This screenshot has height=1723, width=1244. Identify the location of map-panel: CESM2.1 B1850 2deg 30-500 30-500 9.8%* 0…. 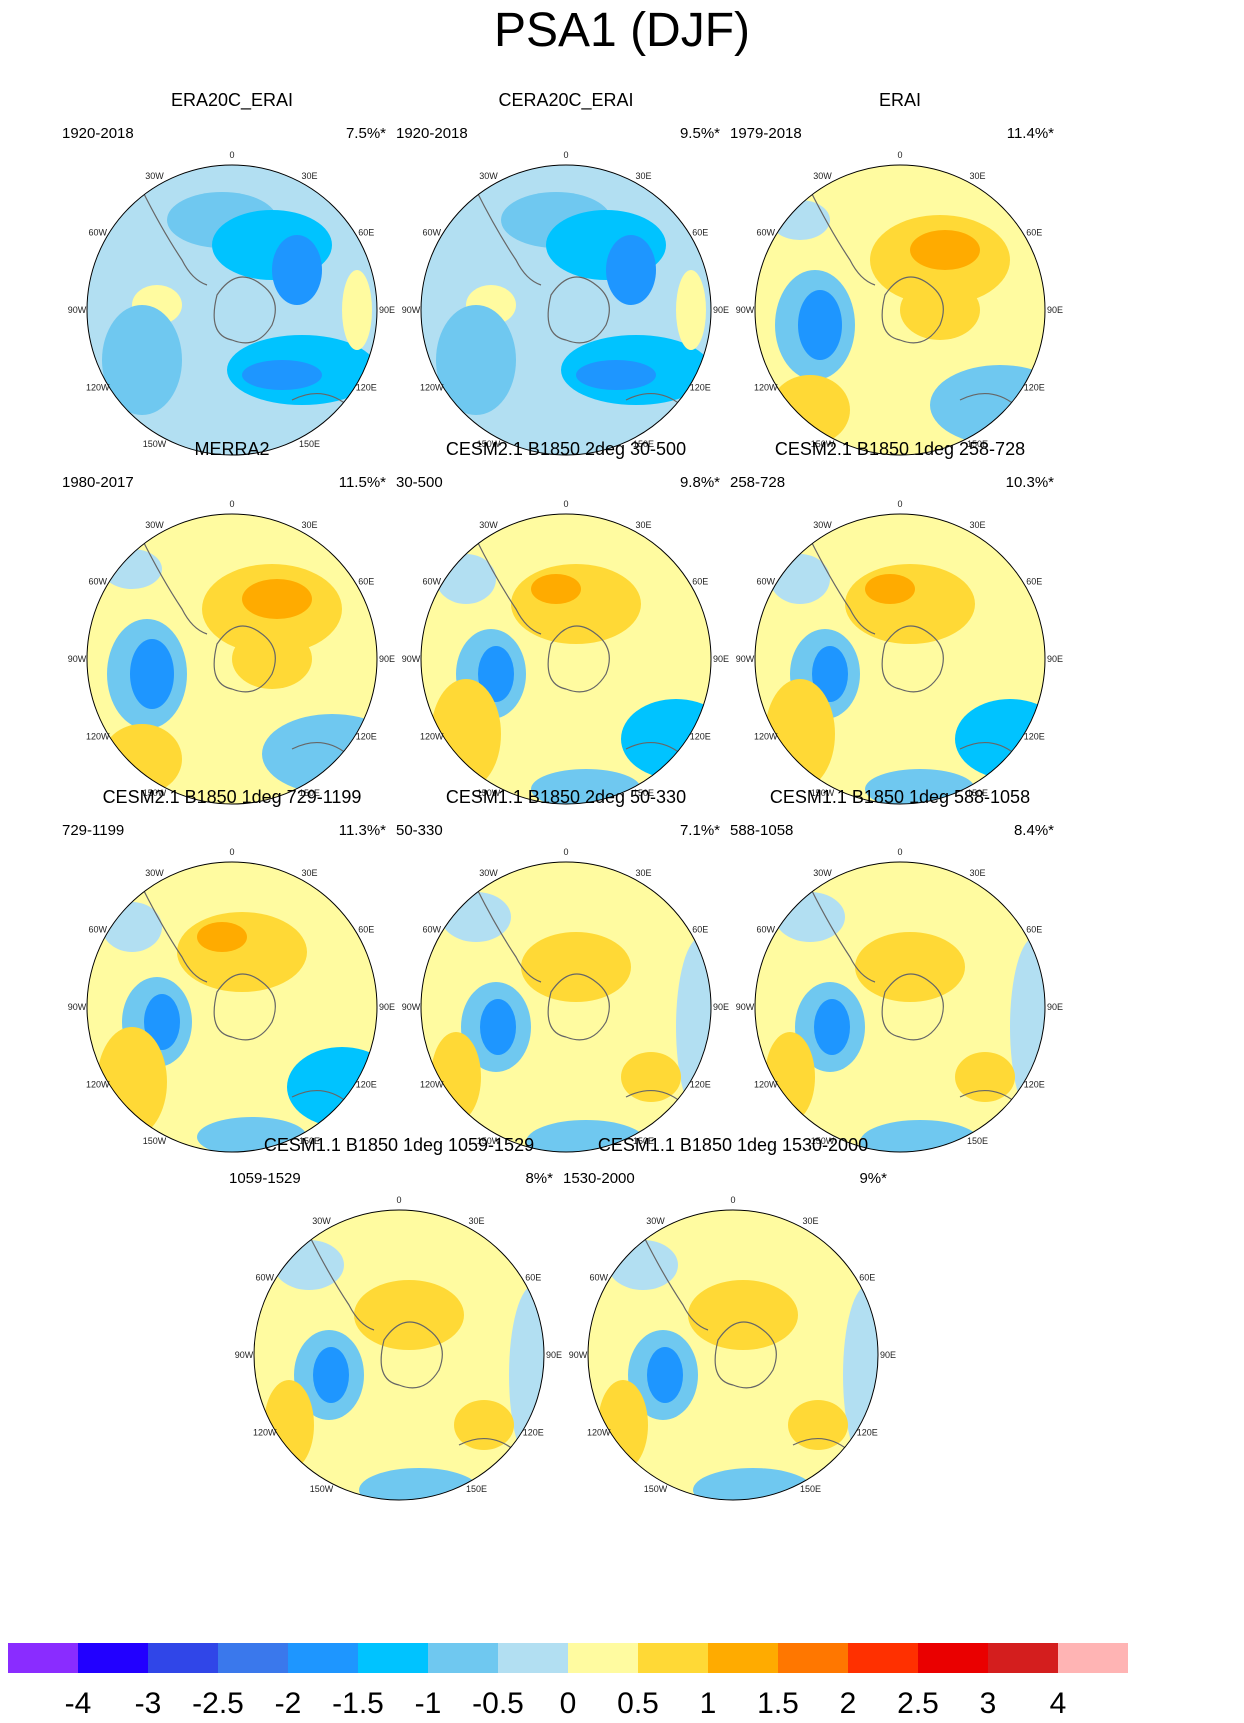
(566, 624).